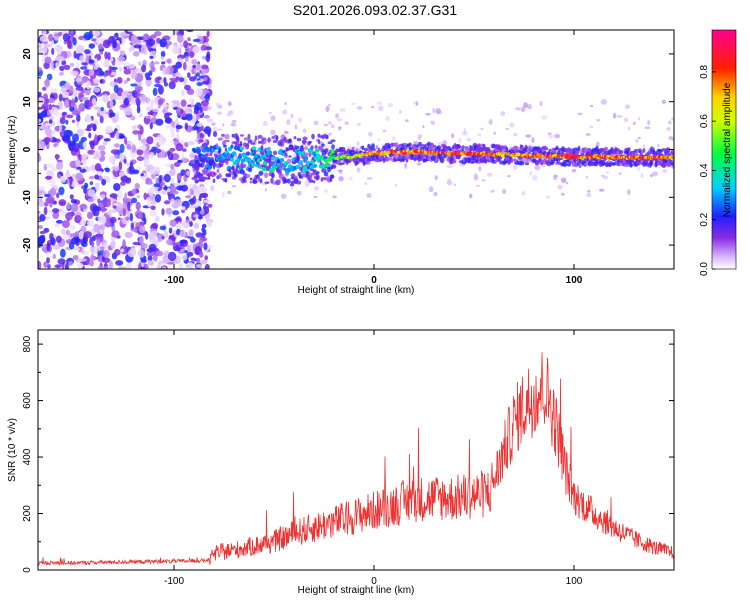 The image size is (750, 600). What do you see at coordinates (356, 290) in the screenshot?
I see `spectrogram-x-axis-label: Height of straight line (km)` at bounding box center [356, 290].